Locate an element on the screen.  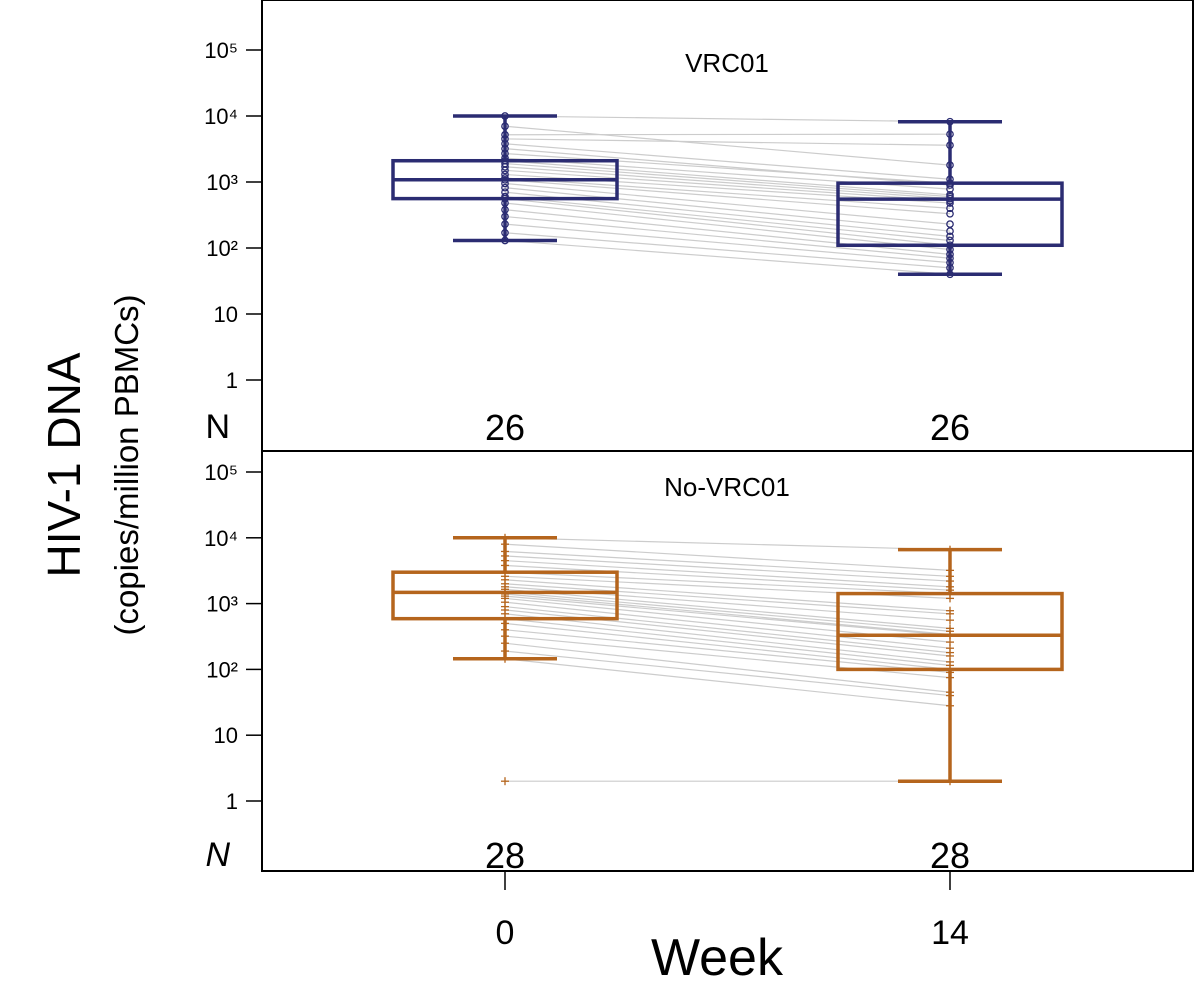
y-tick-label: 10² is located at coordinates (222, 248).